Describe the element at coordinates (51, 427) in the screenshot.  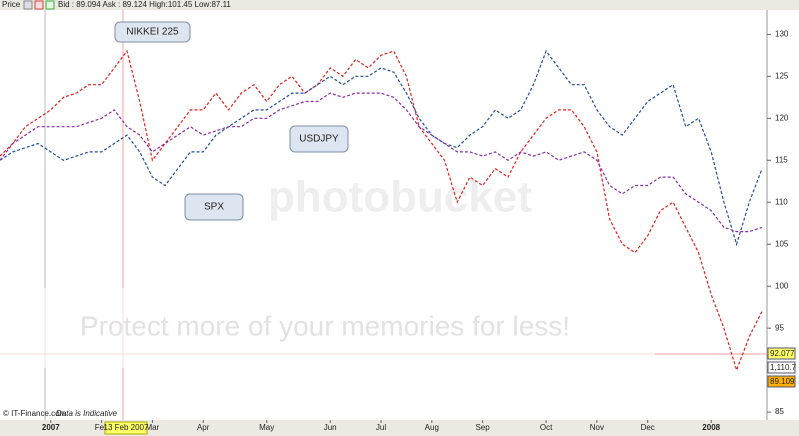
I see `x-tick-label: 2007` at that location.